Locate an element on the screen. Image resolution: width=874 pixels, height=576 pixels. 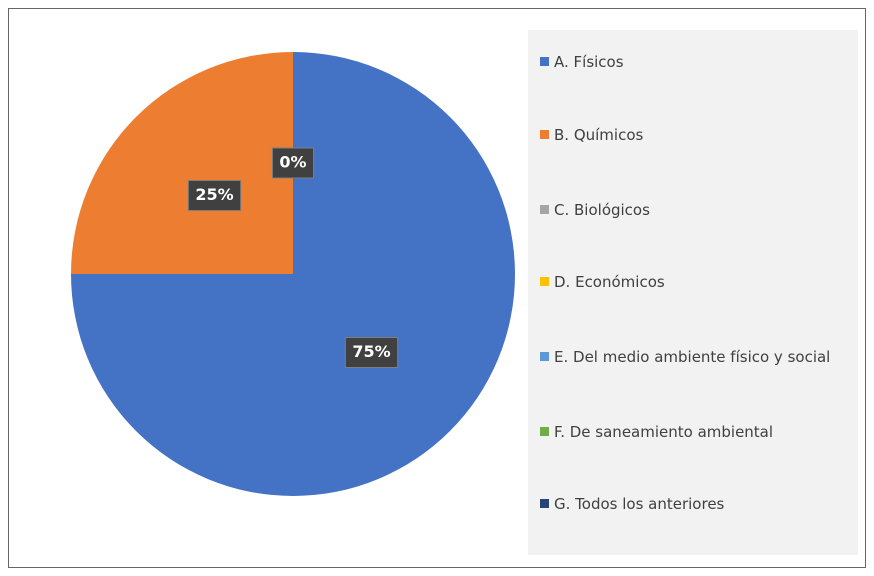
data-label-text: 25% is located at coordinates (214, 194).